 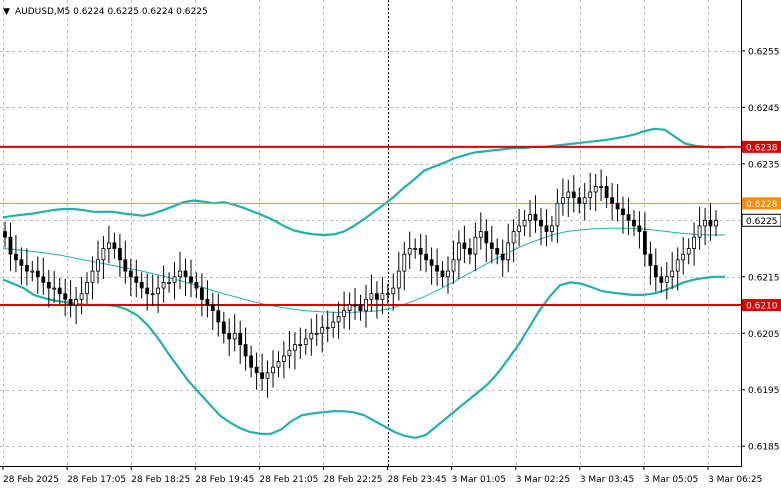 What do you see at coordinates (764, 278) in the screenshot?
I see `y-tick-label-4: 0.6215` at bounding box center [764, 278].